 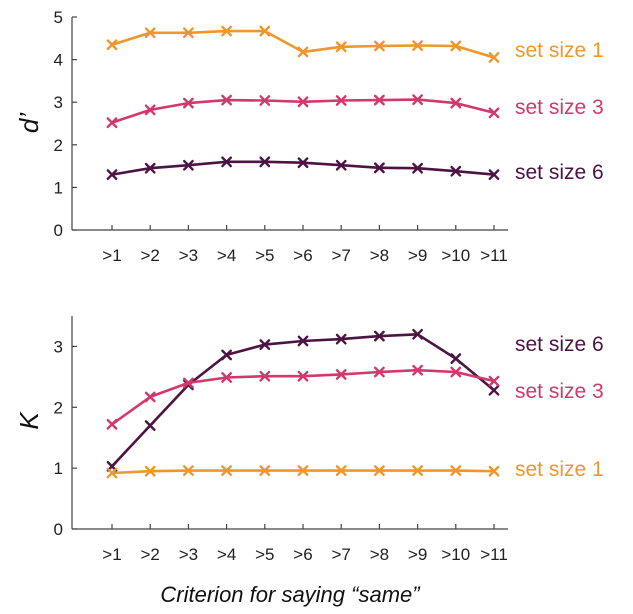 I want to click on y-tick-label: 5, so click(x=58, y=17).